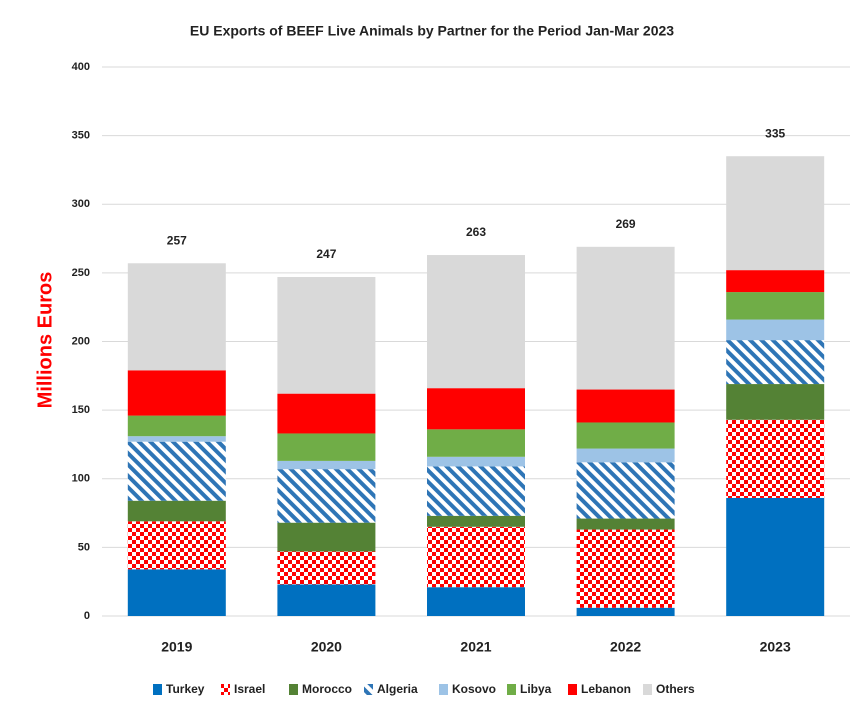  I want to click on legend-label: Israel, so click(249, 689).